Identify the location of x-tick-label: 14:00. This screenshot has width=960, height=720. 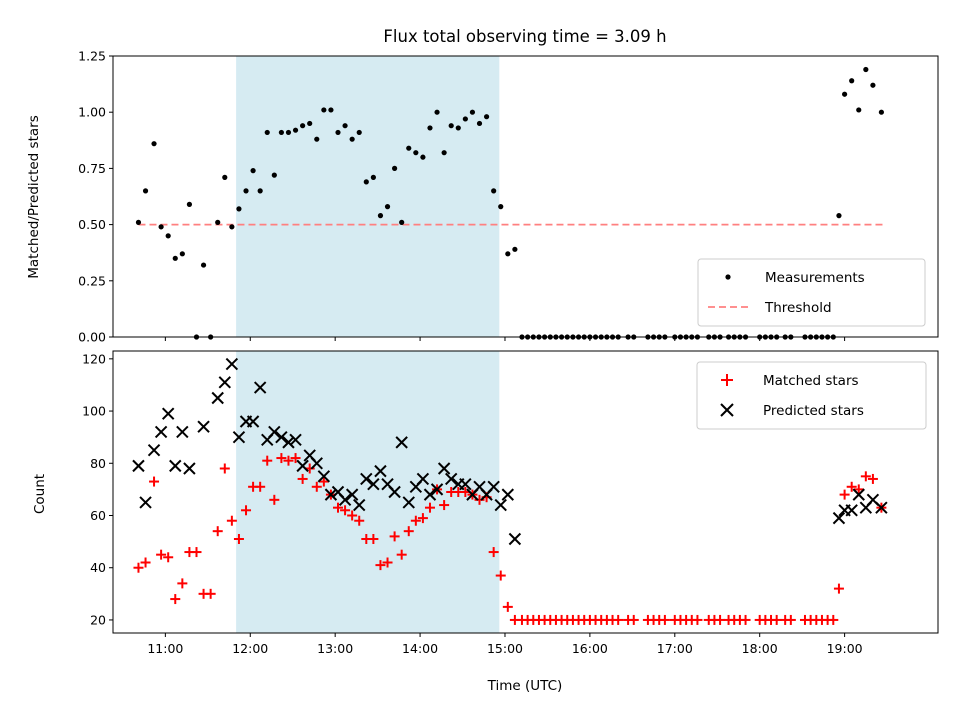
(420, 648).